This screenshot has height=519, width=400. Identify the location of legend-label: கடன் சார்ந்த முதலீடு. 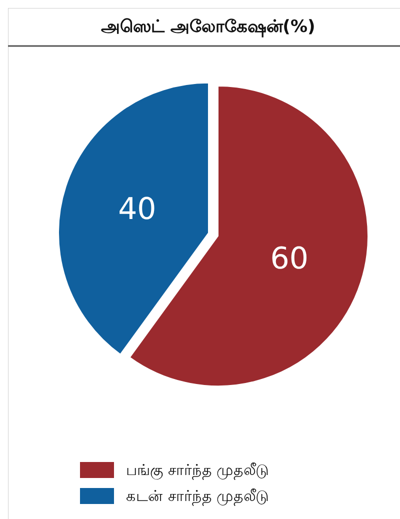
(197, 496).